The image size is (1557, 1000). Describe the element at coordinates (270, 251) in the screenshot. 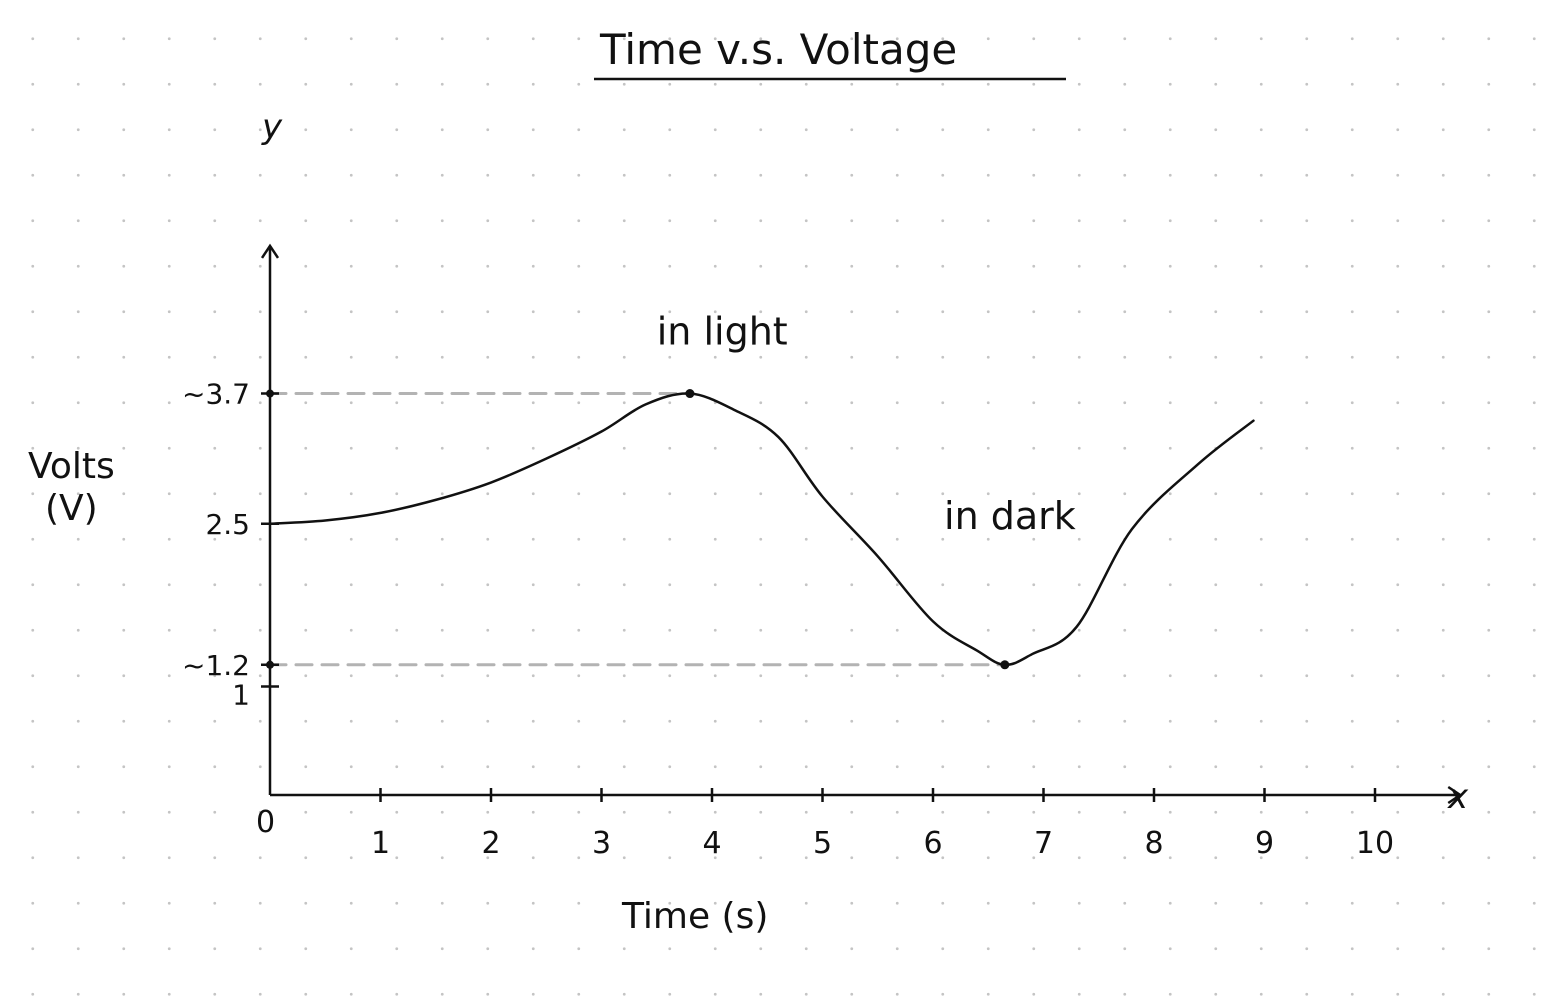

I see `y-axis-arrow` at that location.